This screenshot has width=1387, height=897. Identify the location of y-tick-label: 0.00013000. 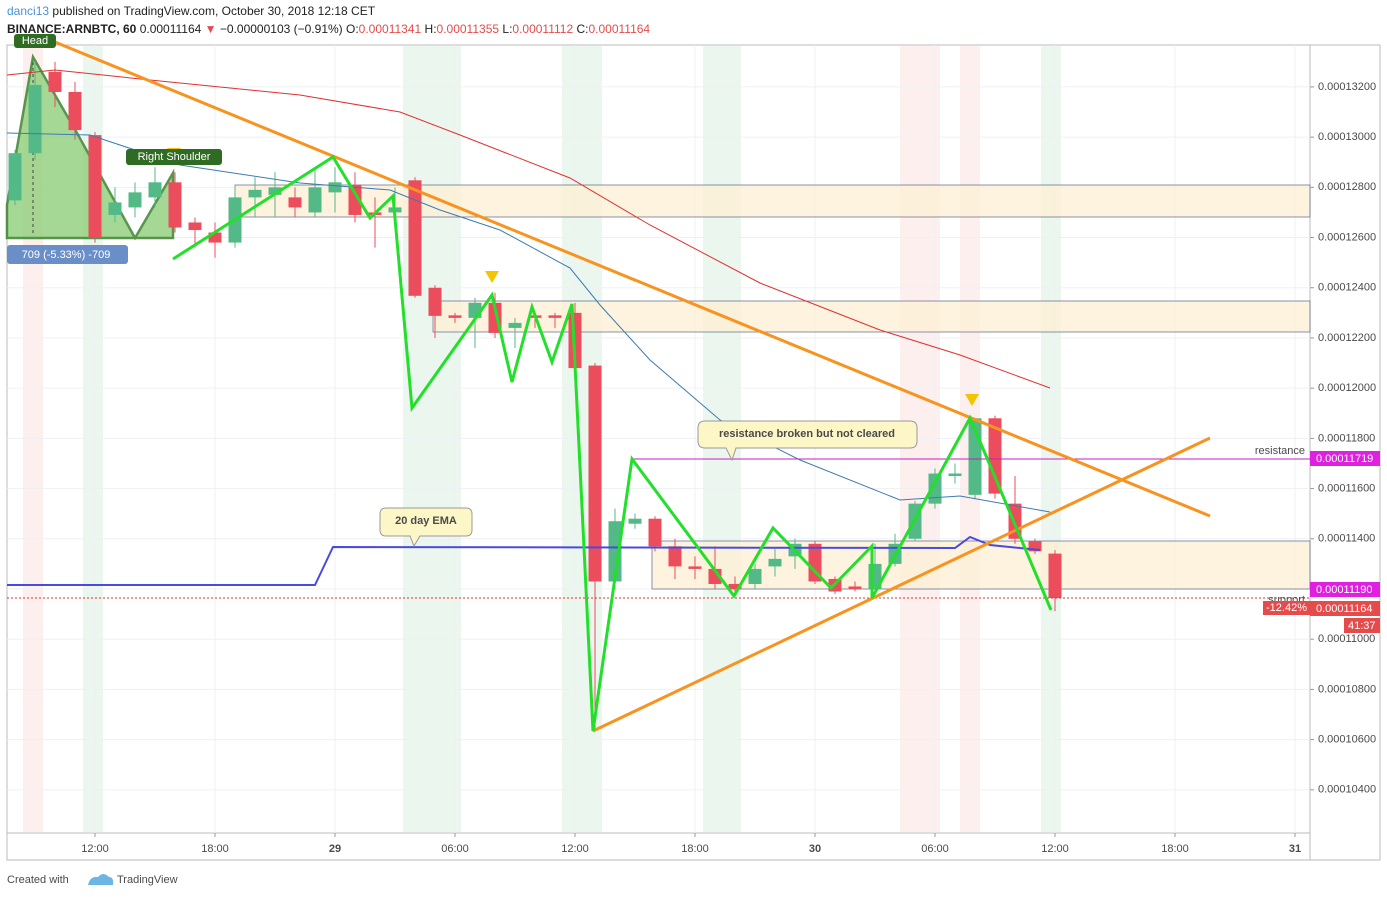
(1347, 137).